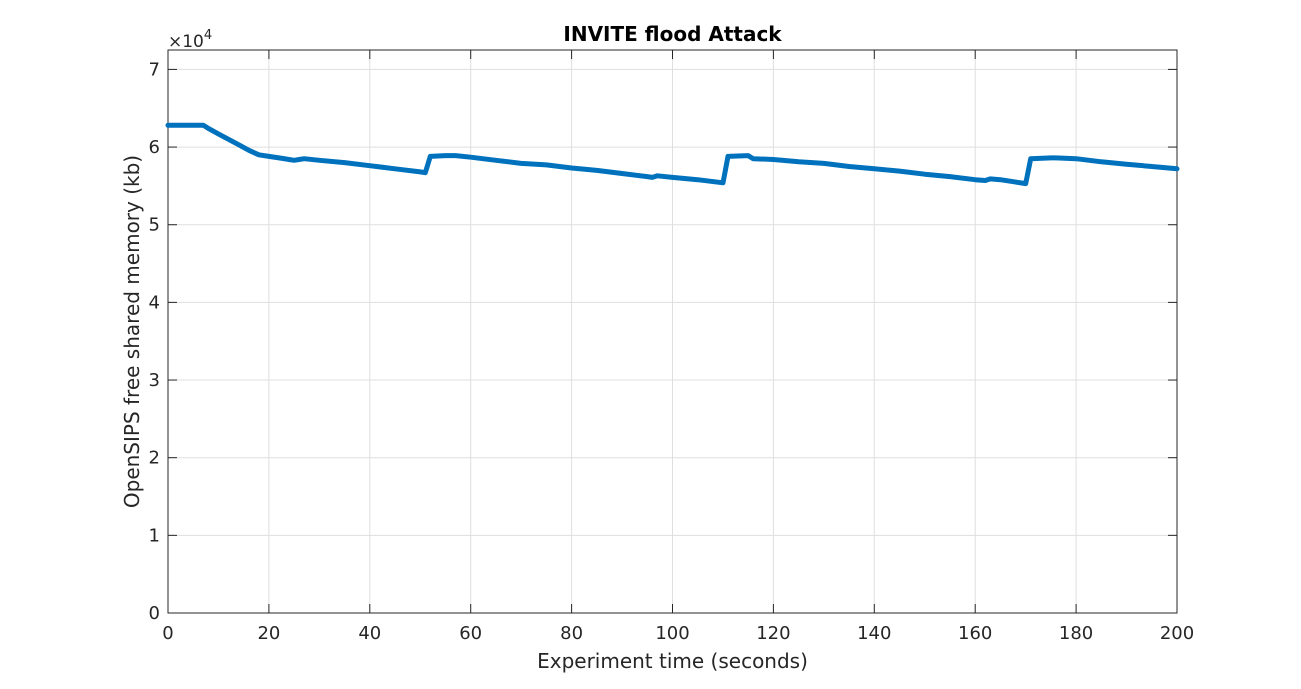 This screenshot has width=1301, height=689. Describe the element at coordinates (1076, 633) in the screenshot. I see `x-tick-label: 180` at that location.